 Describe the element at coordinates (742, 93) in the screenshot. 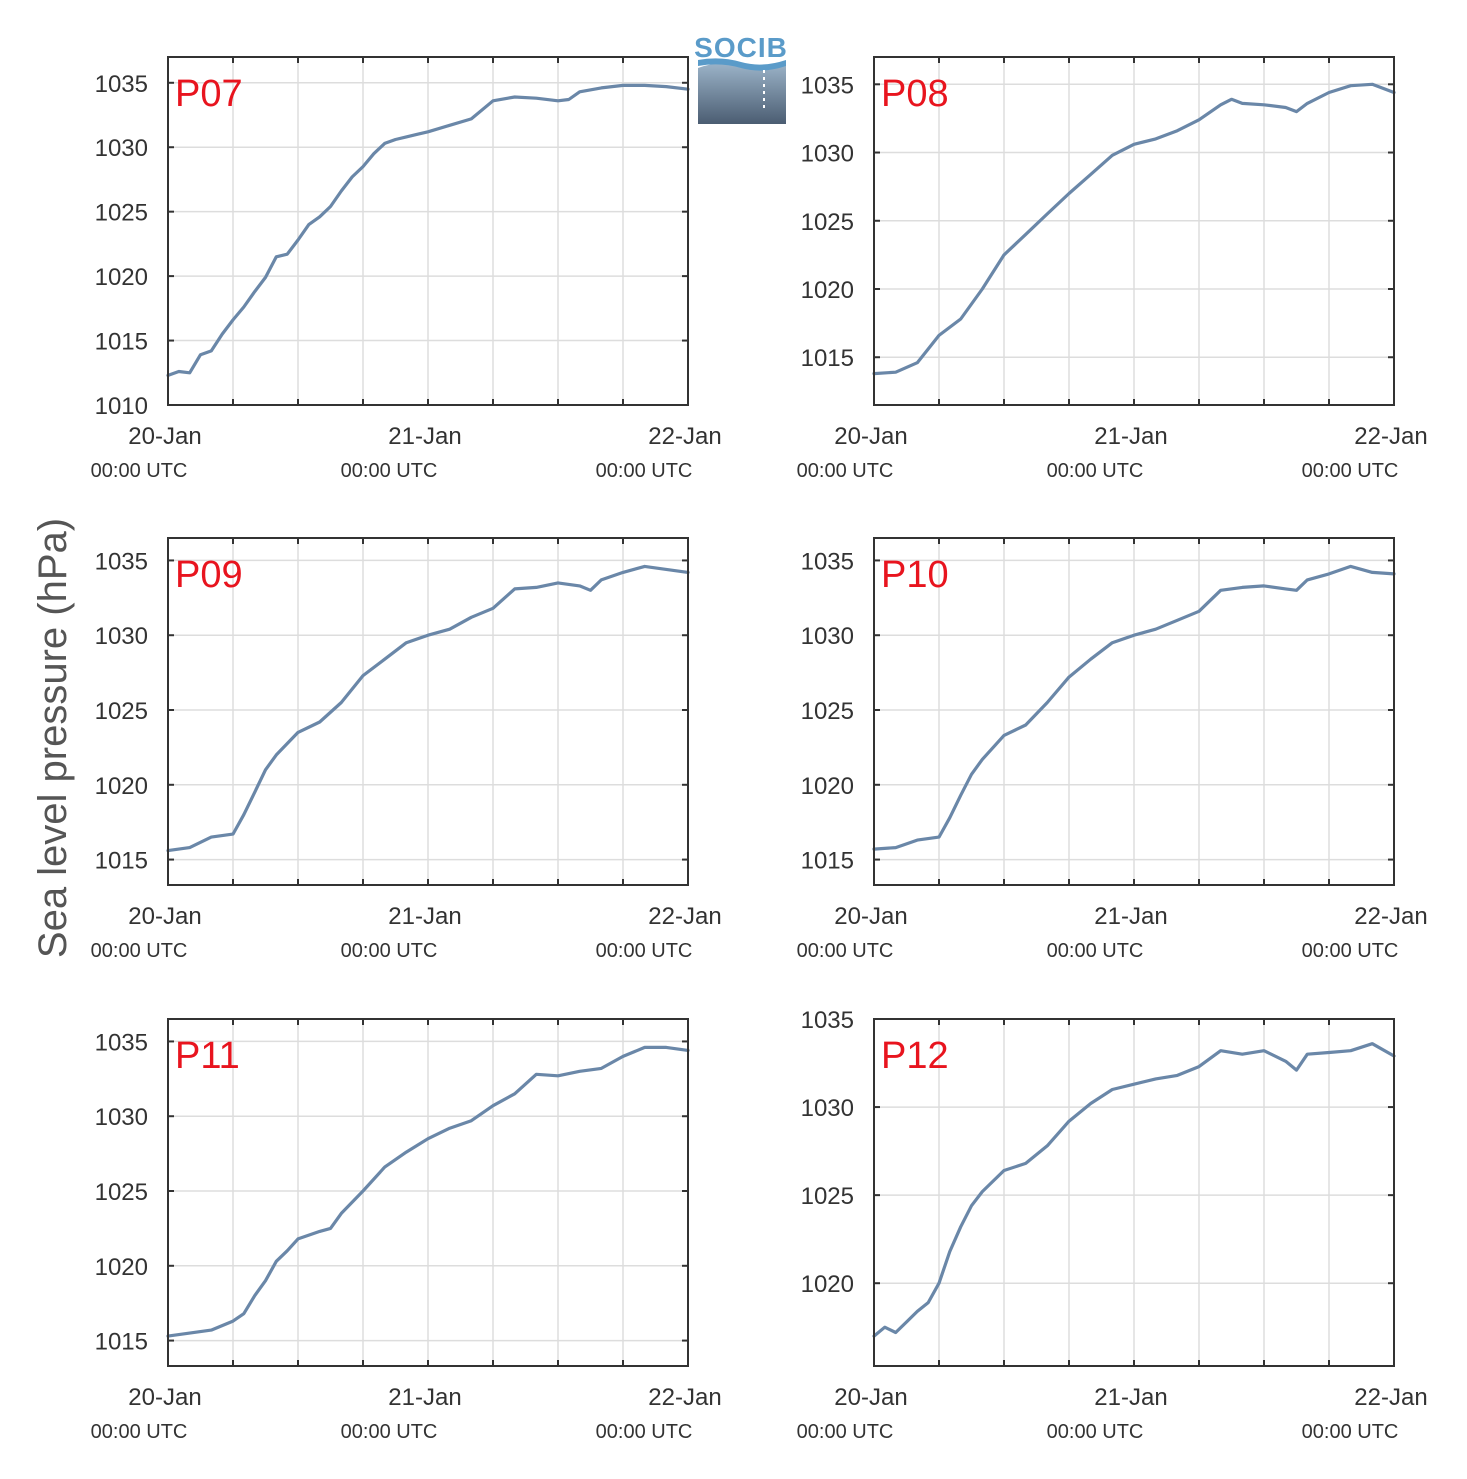

I see `logo-wave-icon` at that location.